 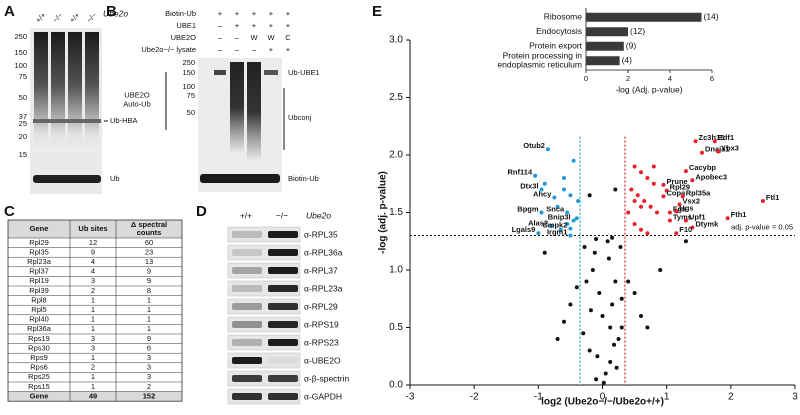 I want to click on table-cell: 13, so click(x=149, y=261).